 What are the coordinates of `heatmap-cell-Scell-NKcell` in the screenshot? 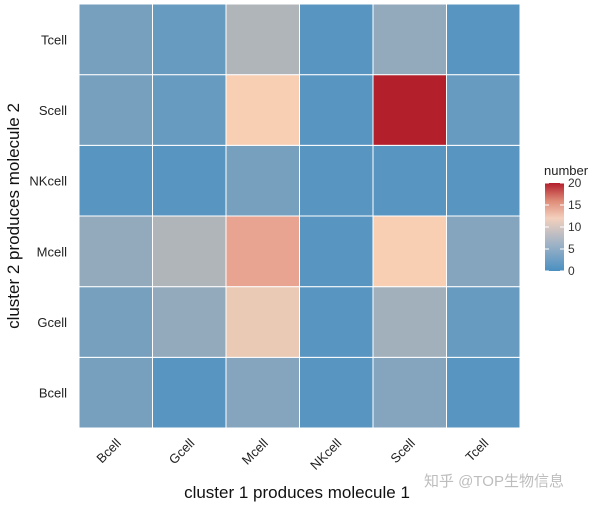 It's located at (409, 180).